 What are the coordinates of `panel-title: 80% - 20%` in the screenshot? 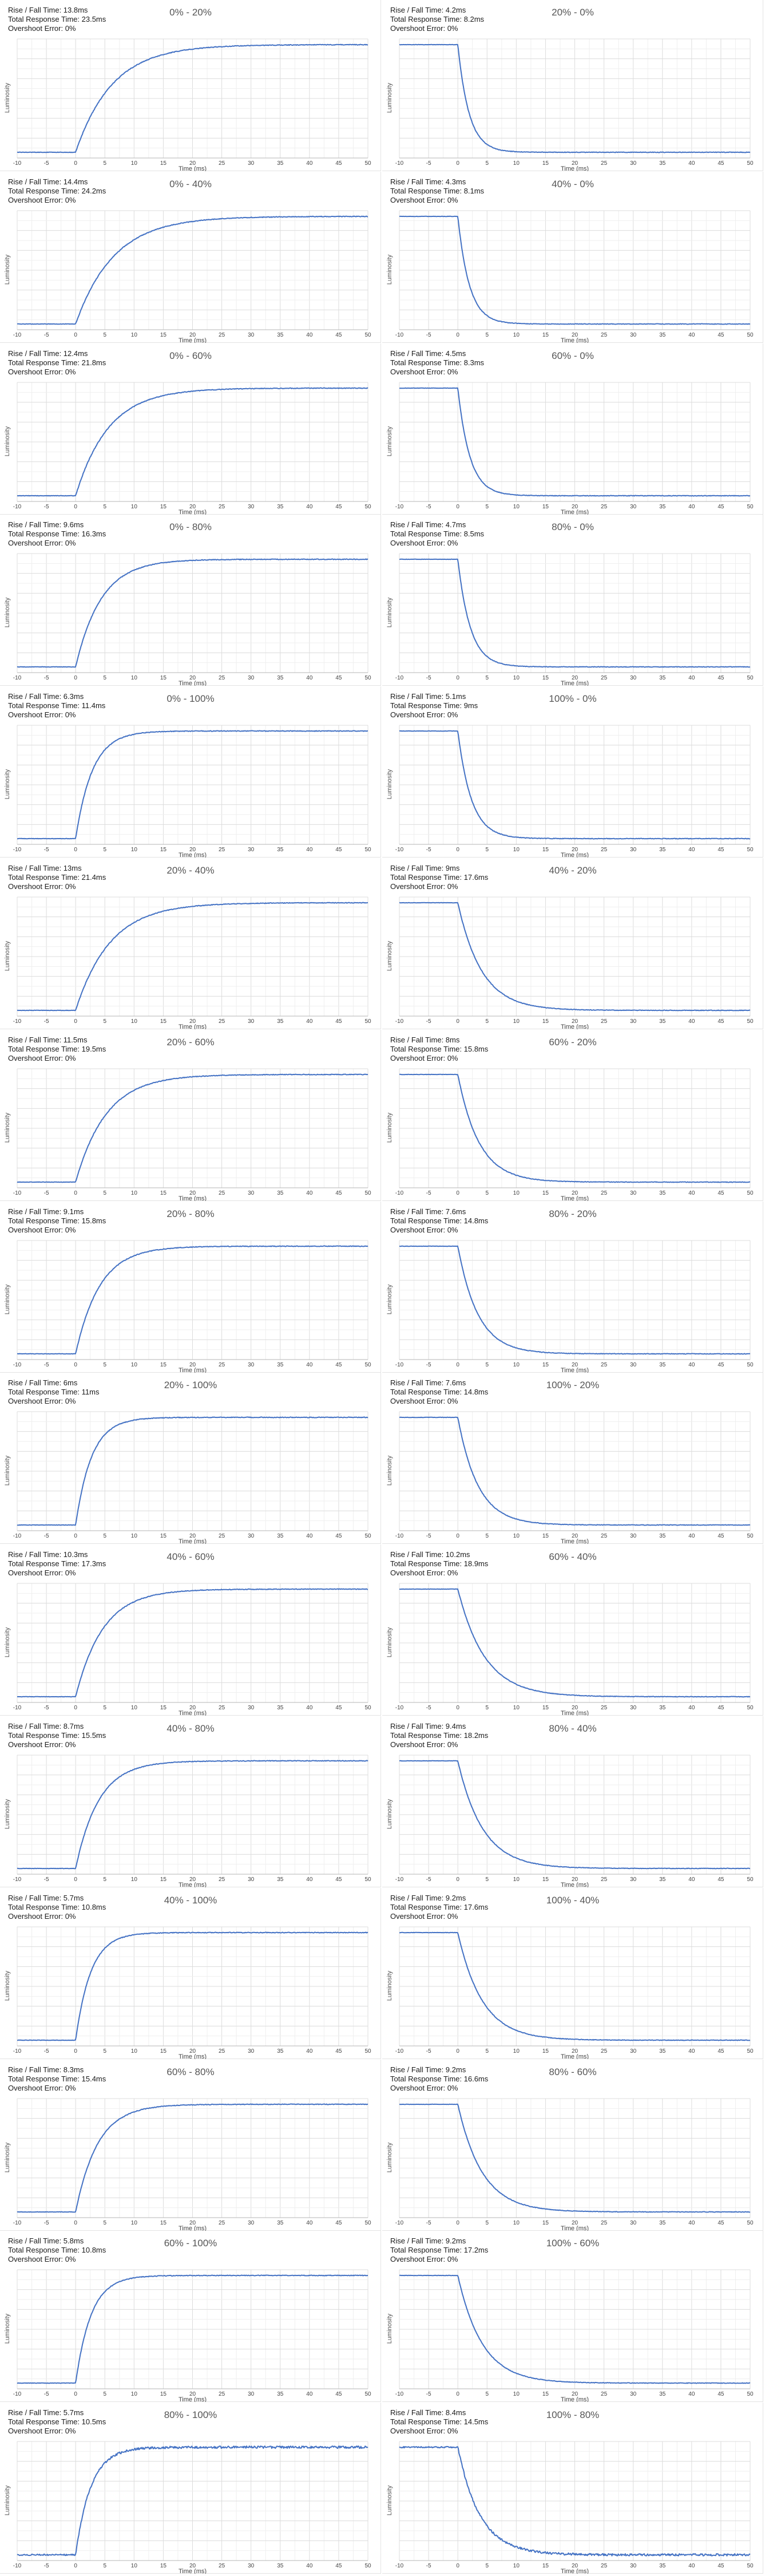 It's located at (573, 1213).